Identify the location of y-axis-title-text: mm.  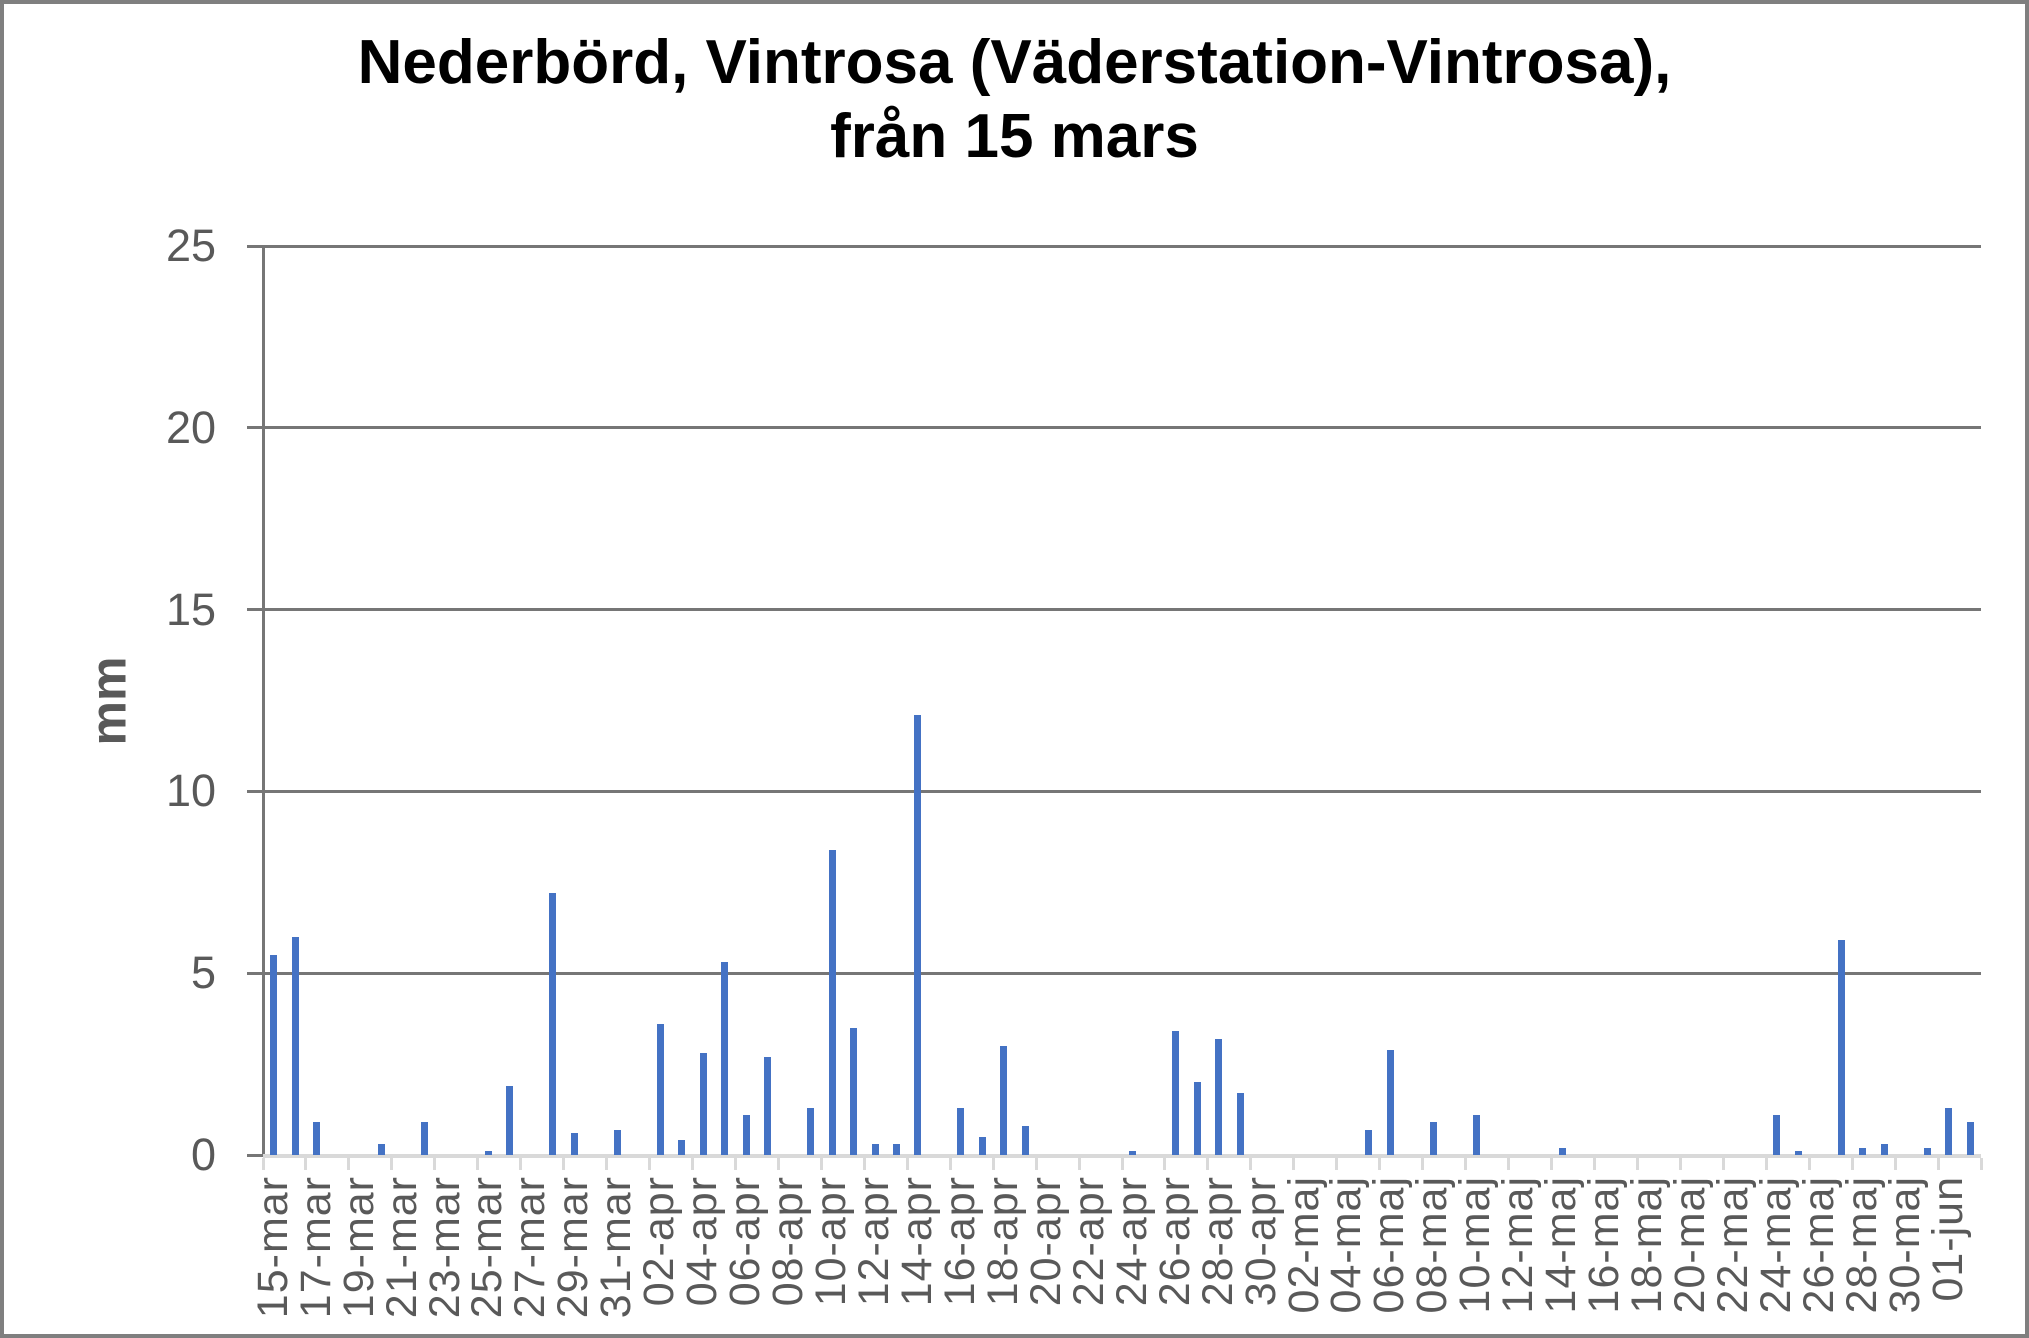
(107, 701).